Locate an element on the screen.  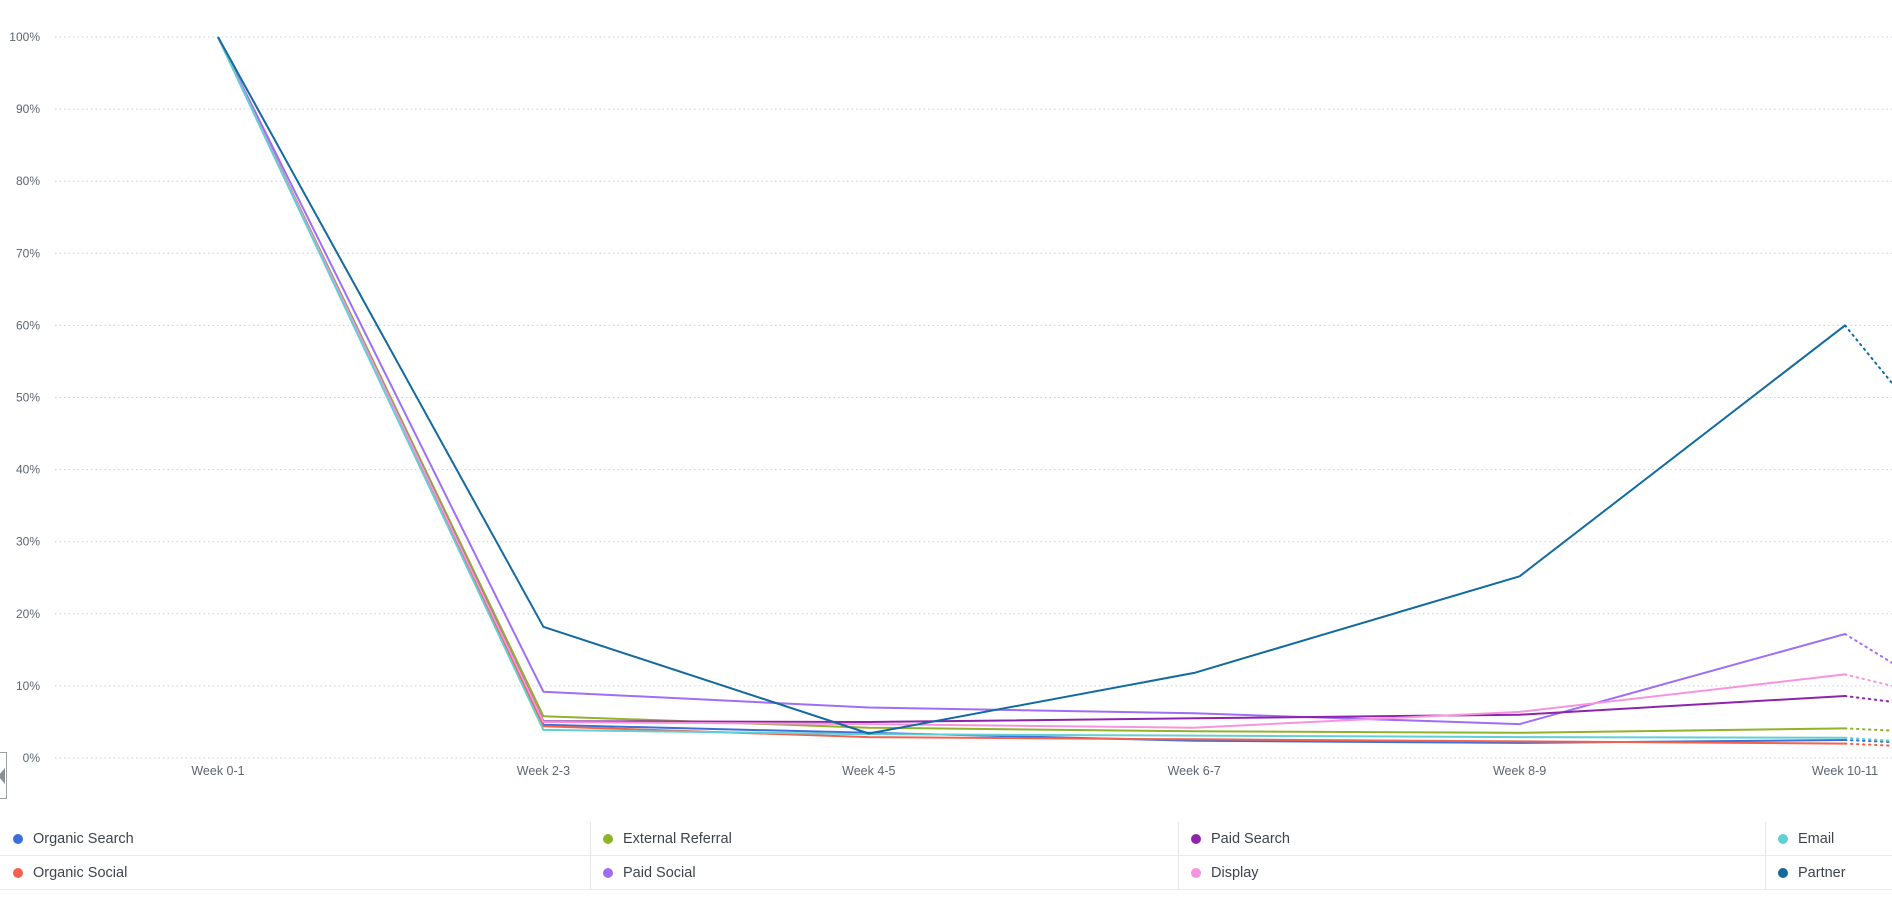
x-axis-tick-label: Week 4-5 is located at coordinates (868, 771).